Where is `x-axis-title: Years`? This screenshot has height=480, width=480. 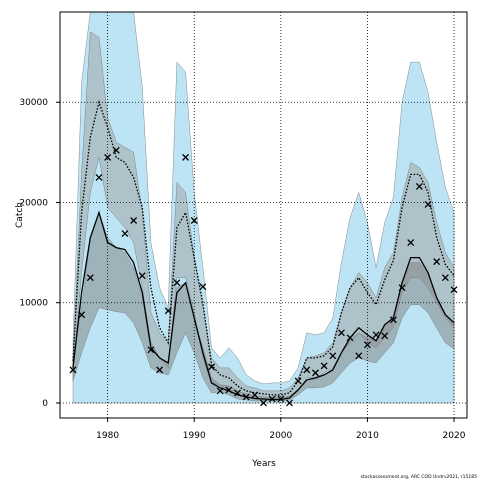 x-axis-title: Years is located at coordinates (263, 464).